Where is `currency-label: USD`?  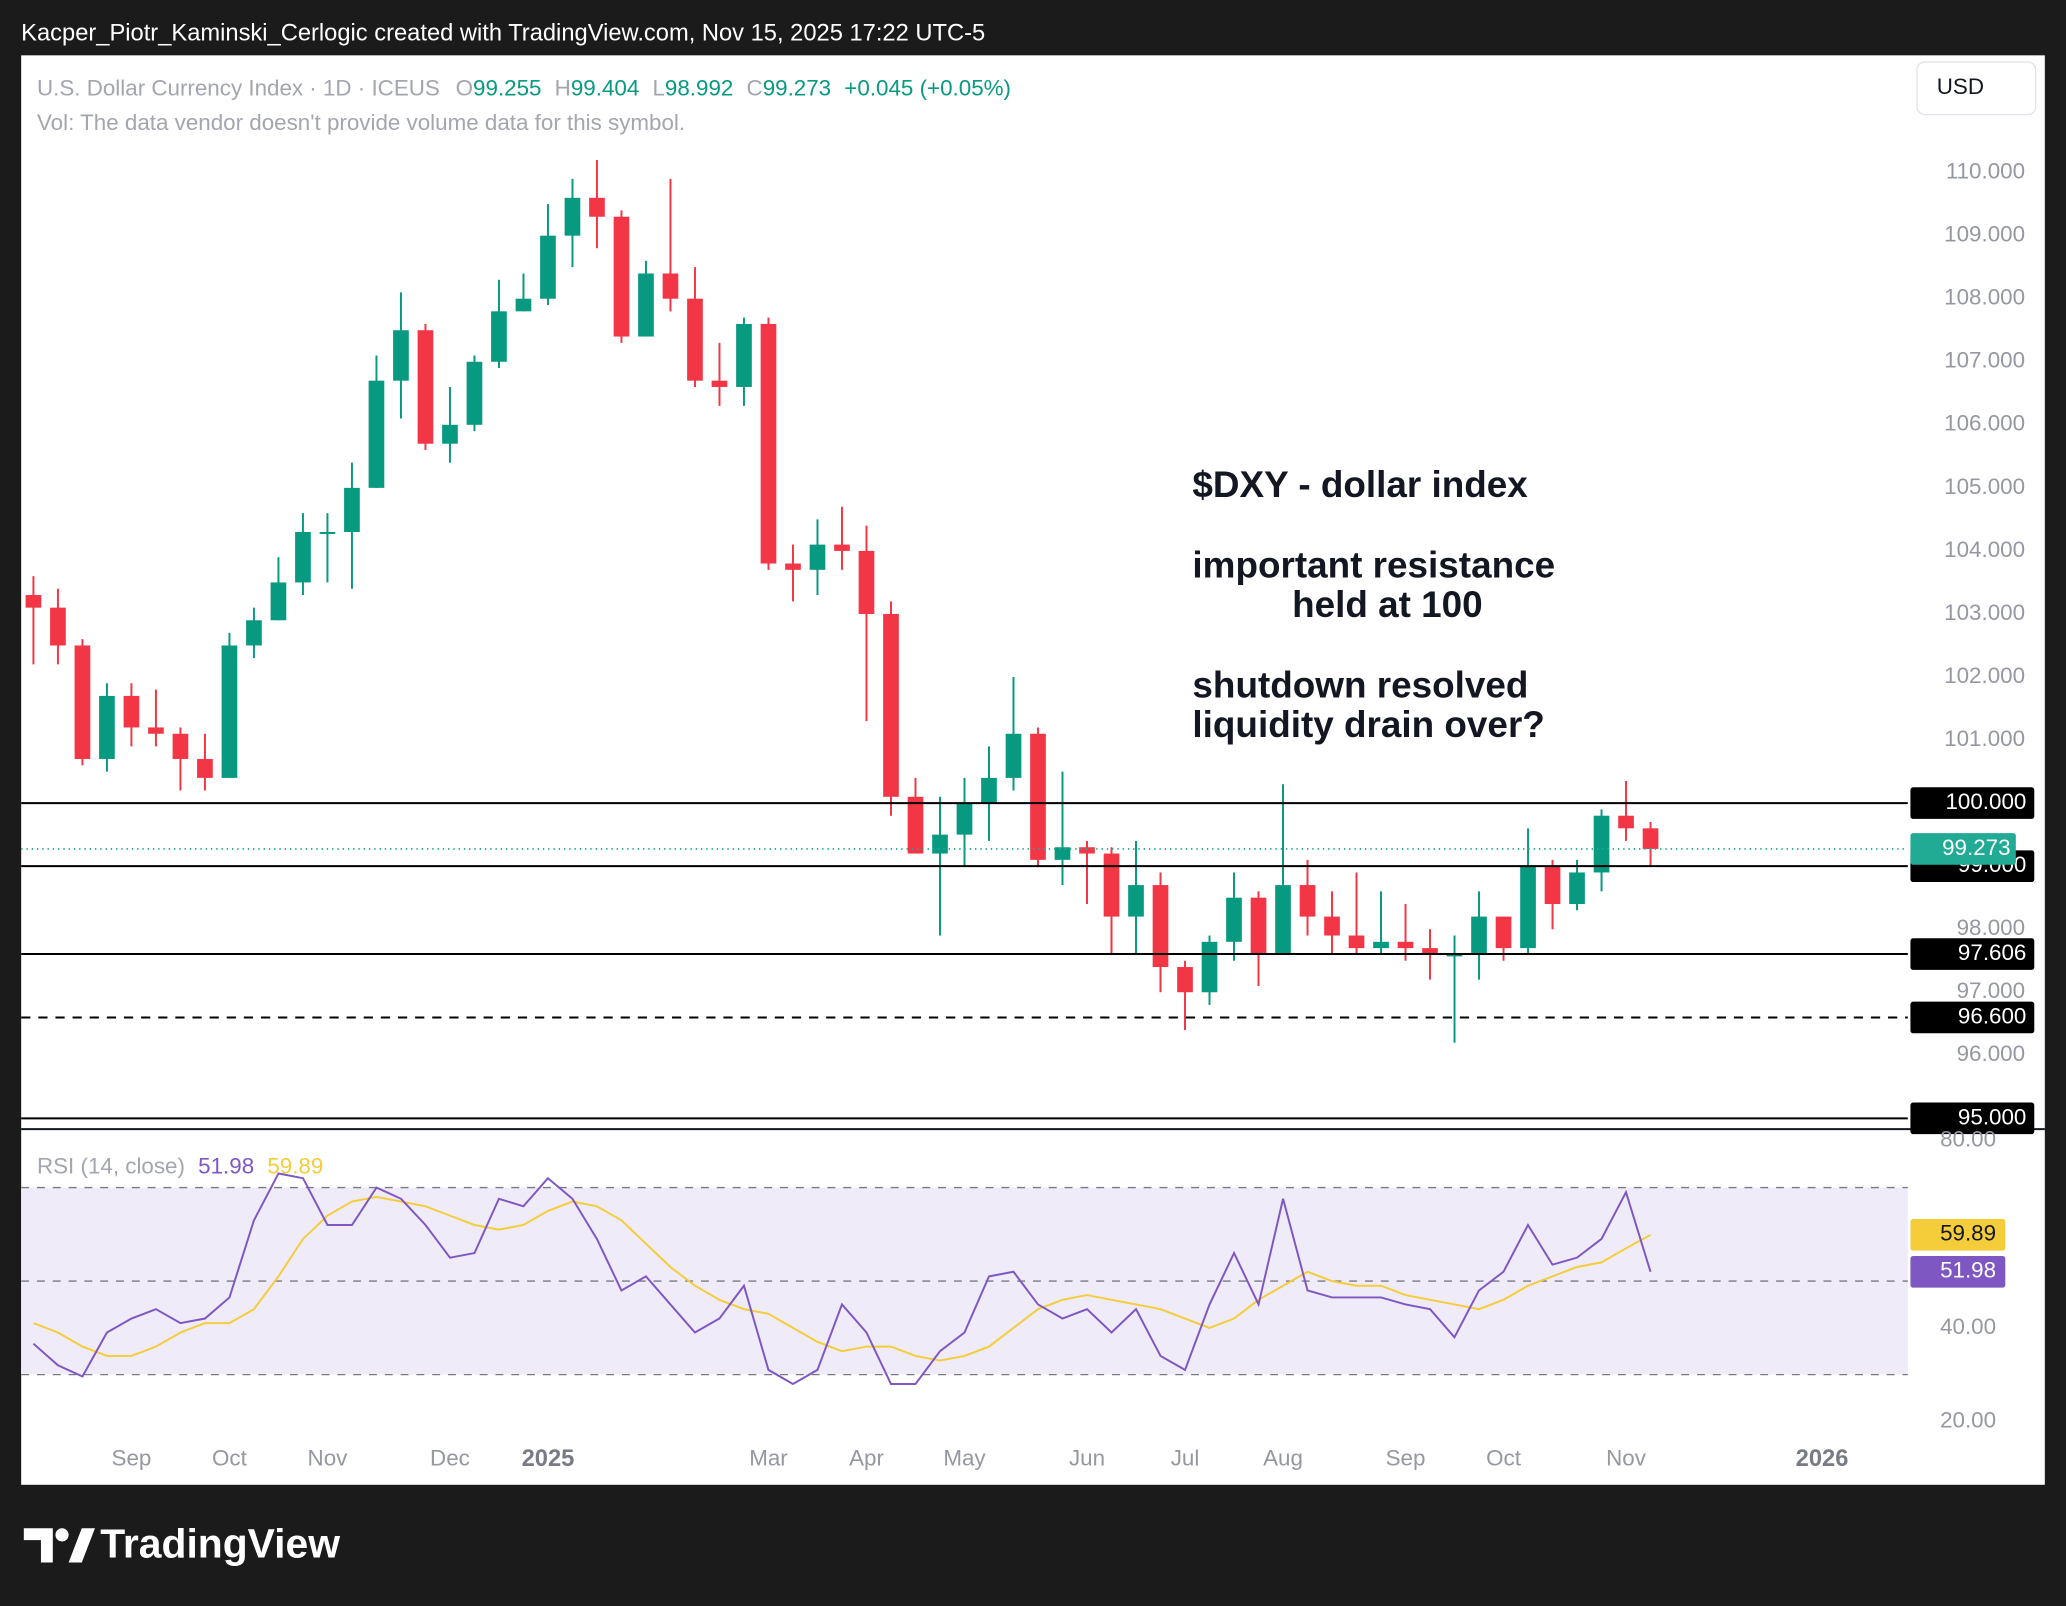
currency-label: USD is located at coordinates (1960, 86).